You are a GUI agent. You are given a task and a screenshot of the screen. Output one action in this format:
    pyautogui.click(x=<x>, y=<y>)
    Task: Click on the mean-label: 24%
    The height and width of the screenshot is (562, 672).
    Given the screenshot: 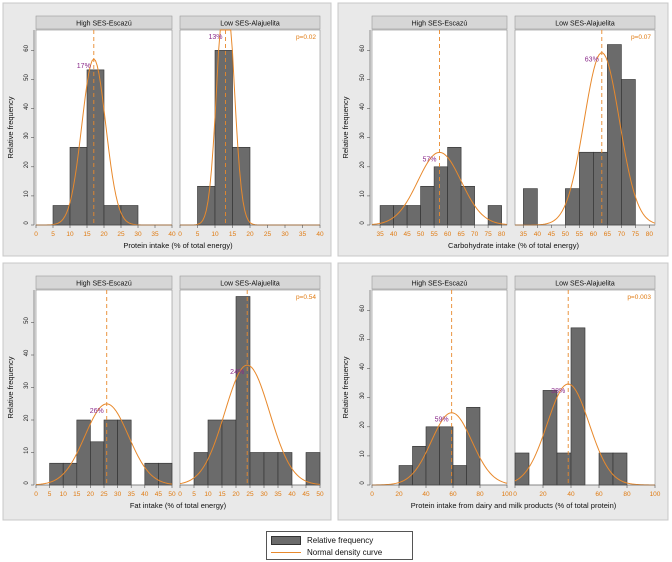 What is the action you would take?
    pyautogui.click(x=237, y=372)
    